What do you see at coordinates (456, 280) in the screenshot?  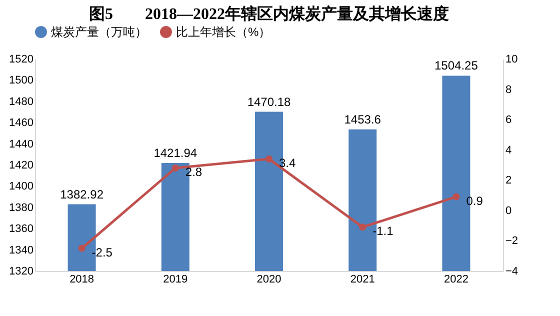 I see `x-tick-label: 2022` at bounding box center [456, 280].